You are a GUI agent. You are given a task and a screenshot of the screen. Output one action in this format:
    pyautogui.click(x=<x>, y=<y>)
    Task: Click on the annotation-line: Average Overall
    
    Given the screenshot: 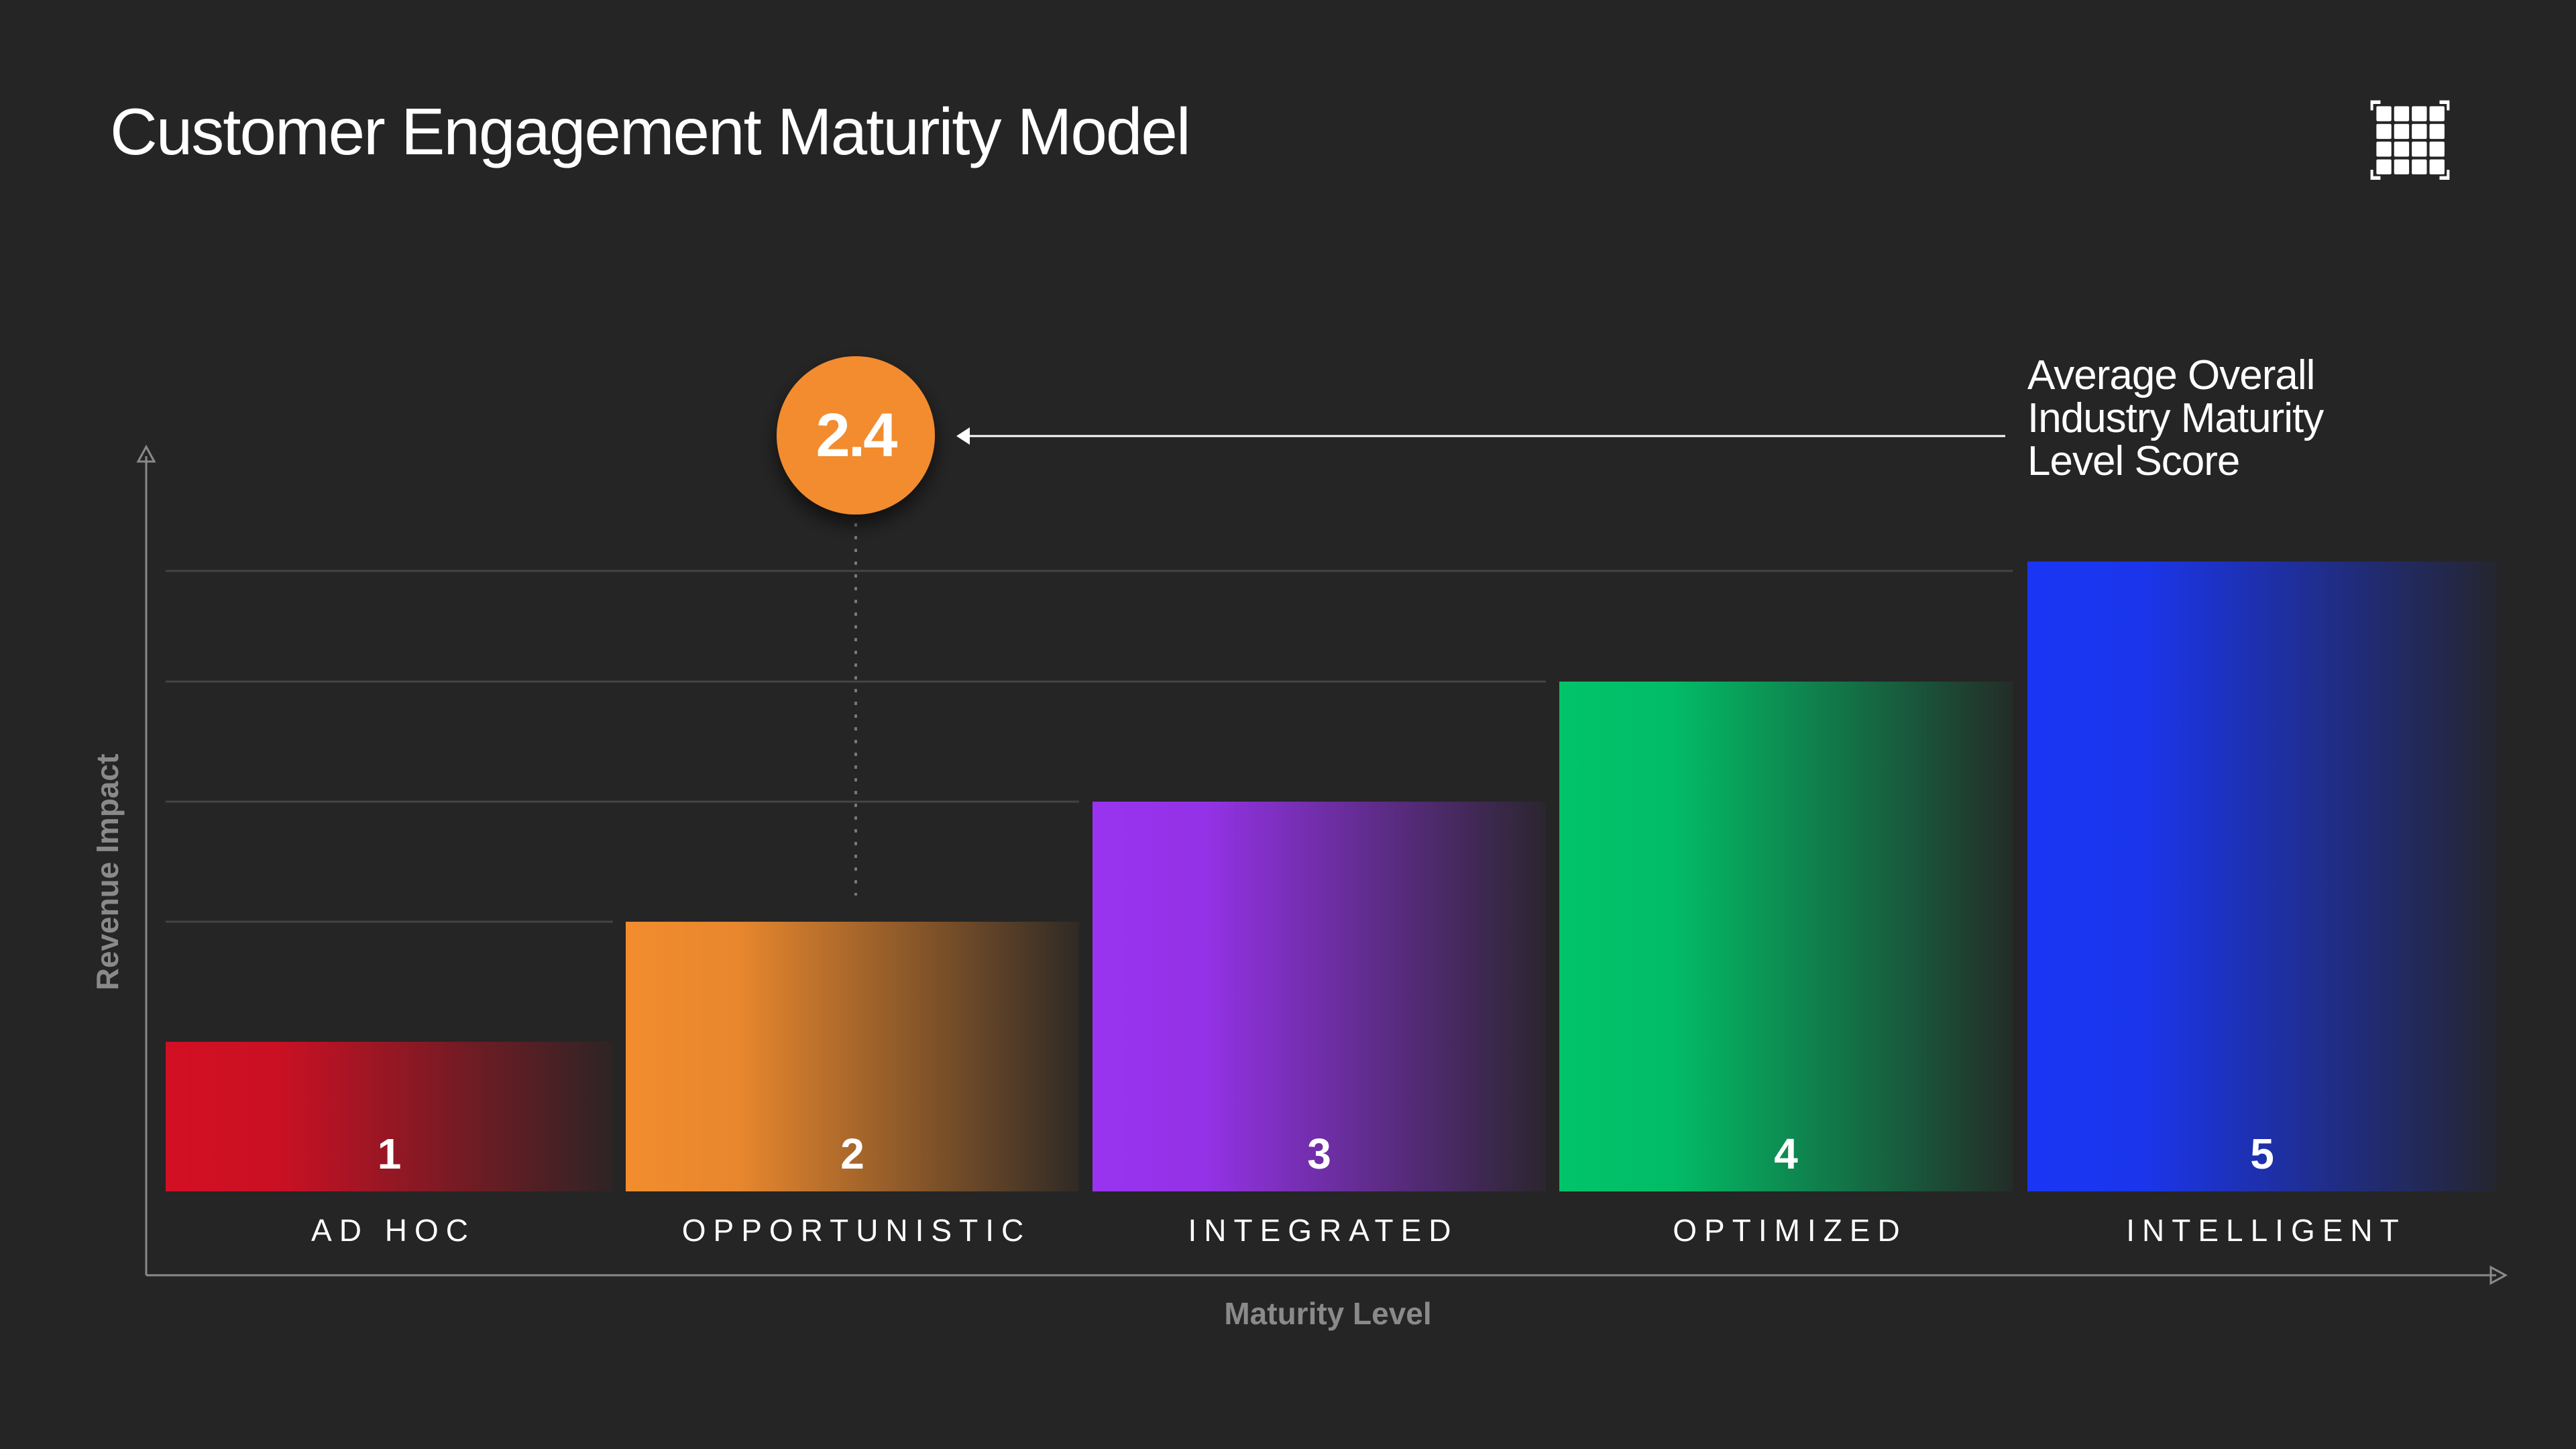 What is the action you would take?
    pyautogui.click(x=2171, y=375)
    